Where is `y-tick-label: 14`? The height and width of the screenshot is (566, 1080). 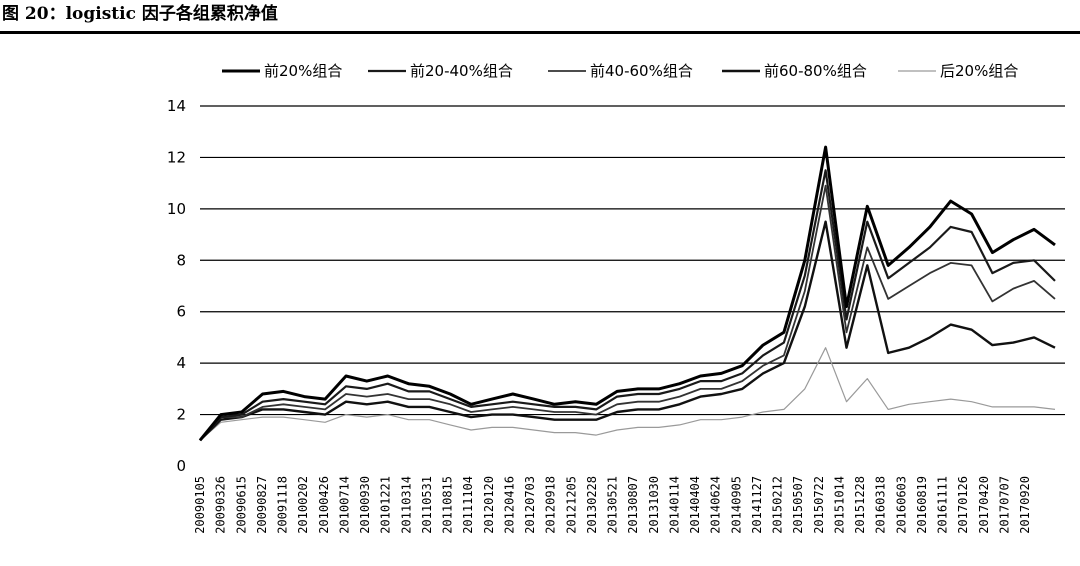 y-tick-label: 14 is located at coordinates (176, 106).